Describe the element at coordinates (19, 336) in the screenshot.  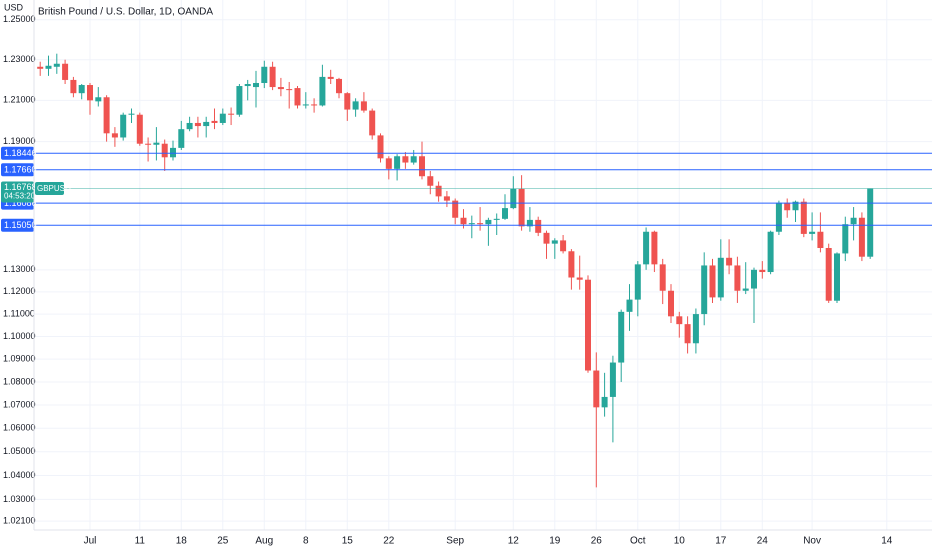
I see `y-tick-label: 1.10000` at that location.